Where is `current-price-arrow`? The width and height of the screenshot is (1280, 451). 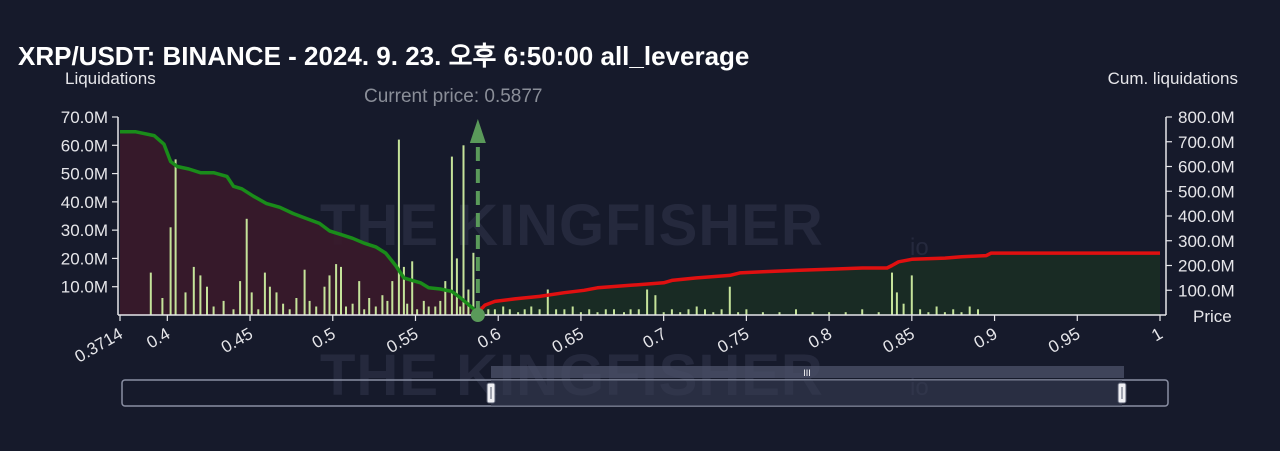 current-price-arrow is located at coordinates (477, 131).